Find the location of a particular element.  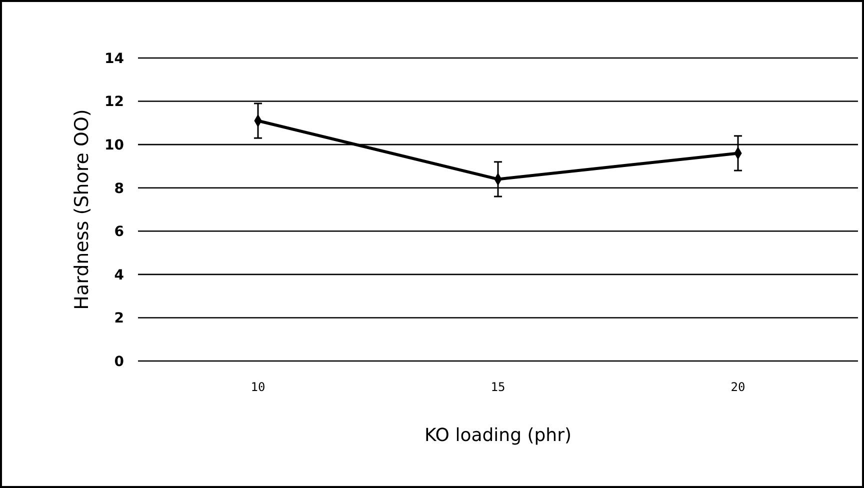

y-tick-label: 14 is located at coordinates (114, 58).